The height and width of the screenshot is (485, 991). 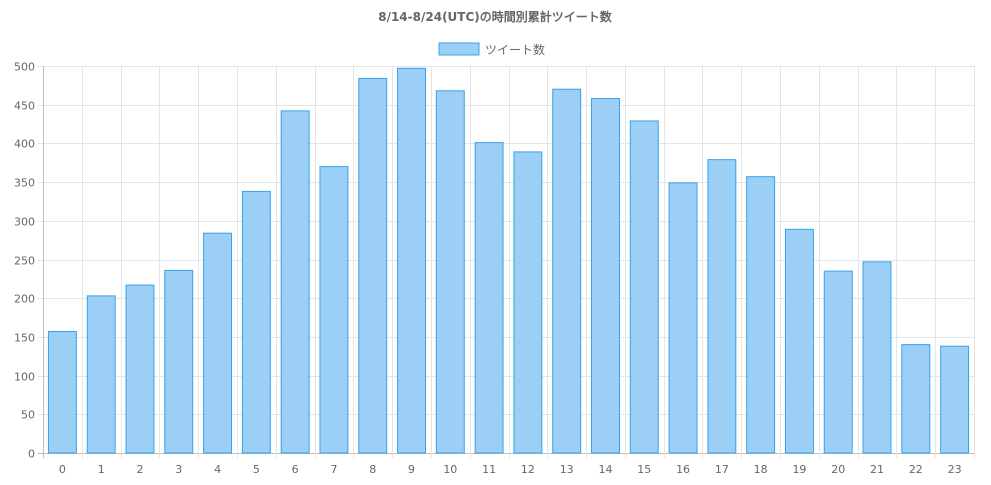 I want to click on x-tick-label: 11, so click(x=489, y=469).